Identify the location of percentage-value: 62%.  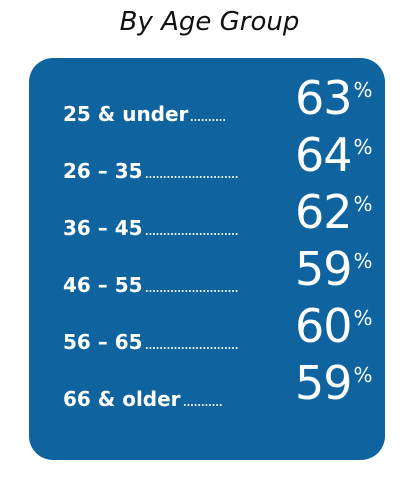
(334, 217).